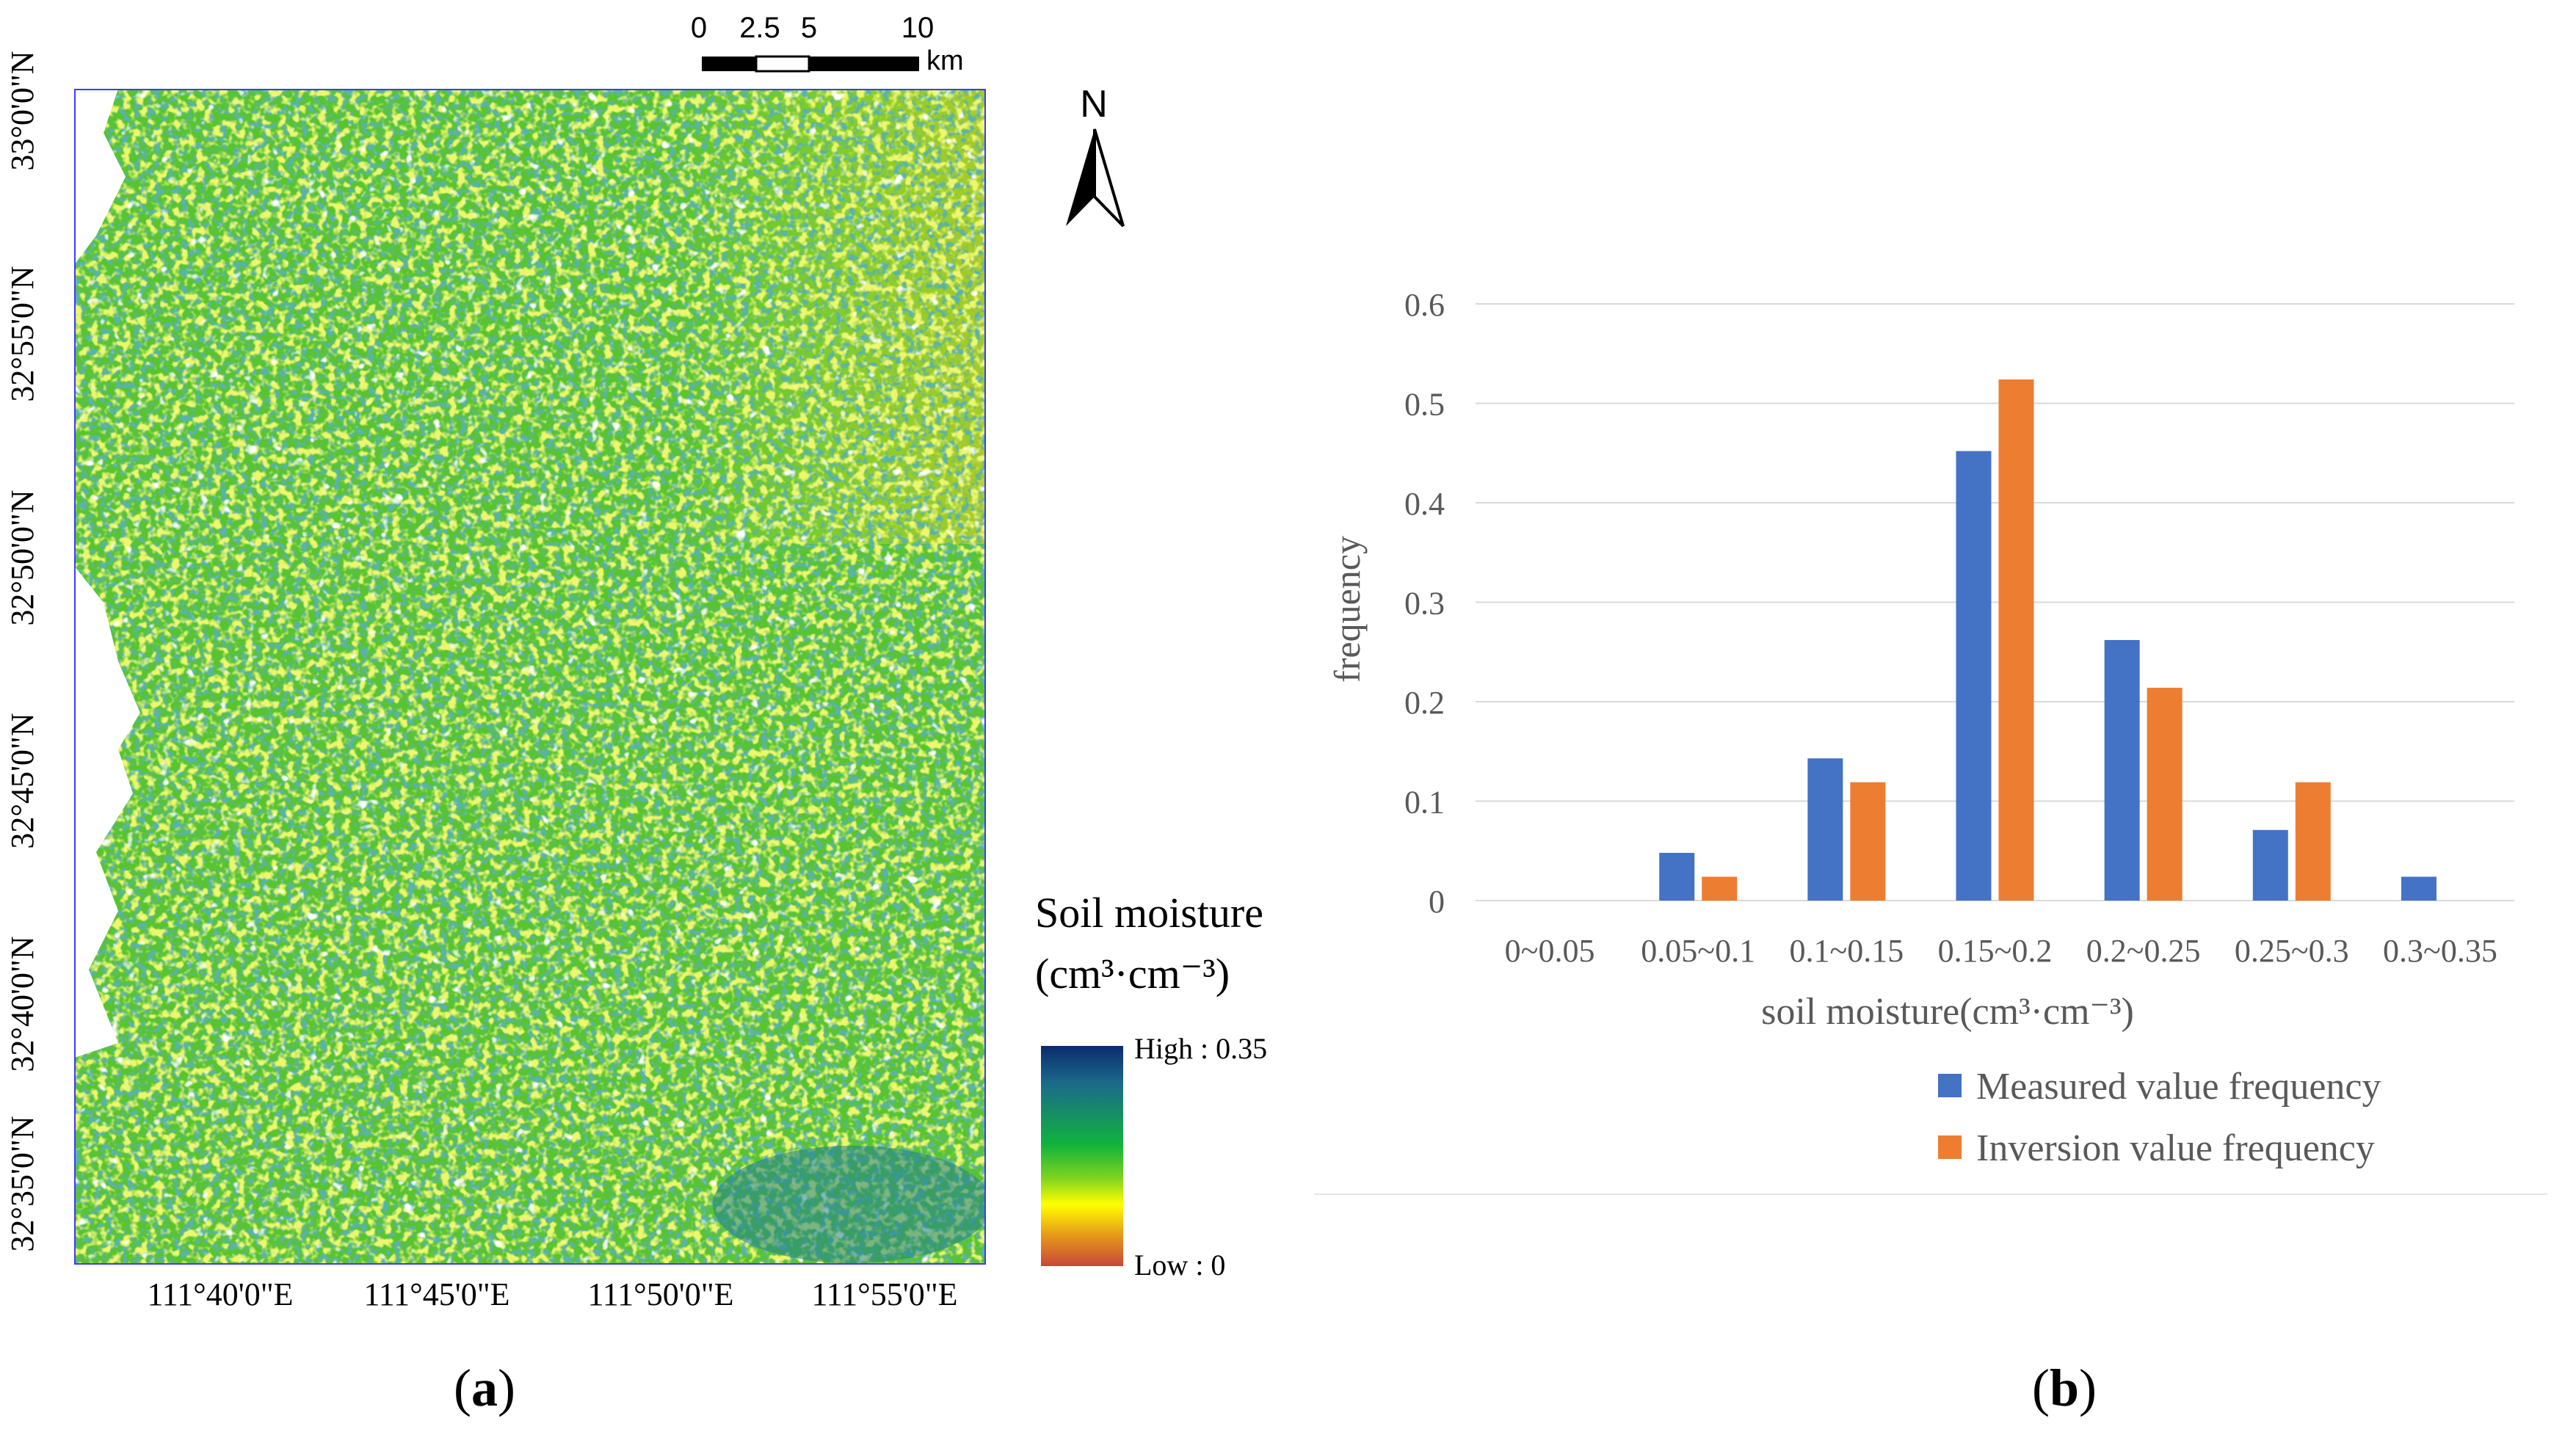  Describe the element at coordinates (1847, 951) in the screenshot. I see `x-tick-label-2: 0.1~0.15` at that location.